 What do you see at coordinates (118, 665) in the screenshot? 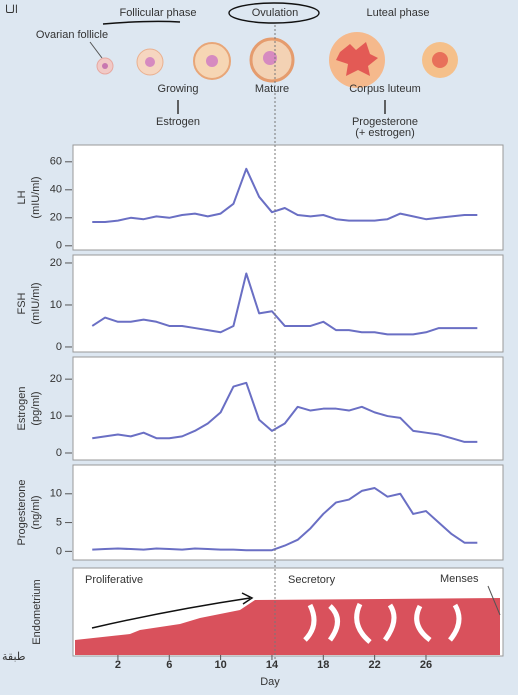
I see `x-tick-label: 2` at bounding box center [118, 665].